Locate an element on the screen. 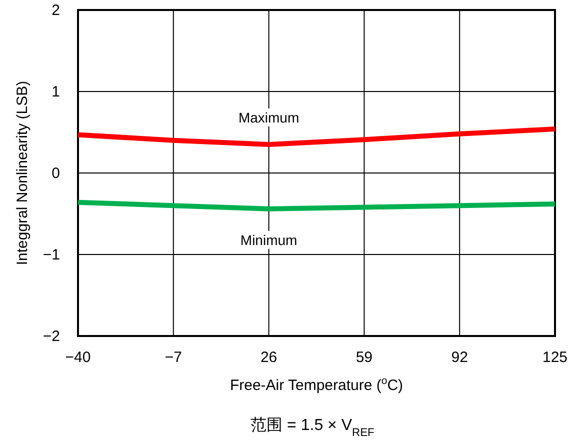 The image size is (582, 444). x-tick-label: −7 is located at coordinates (173, 357).